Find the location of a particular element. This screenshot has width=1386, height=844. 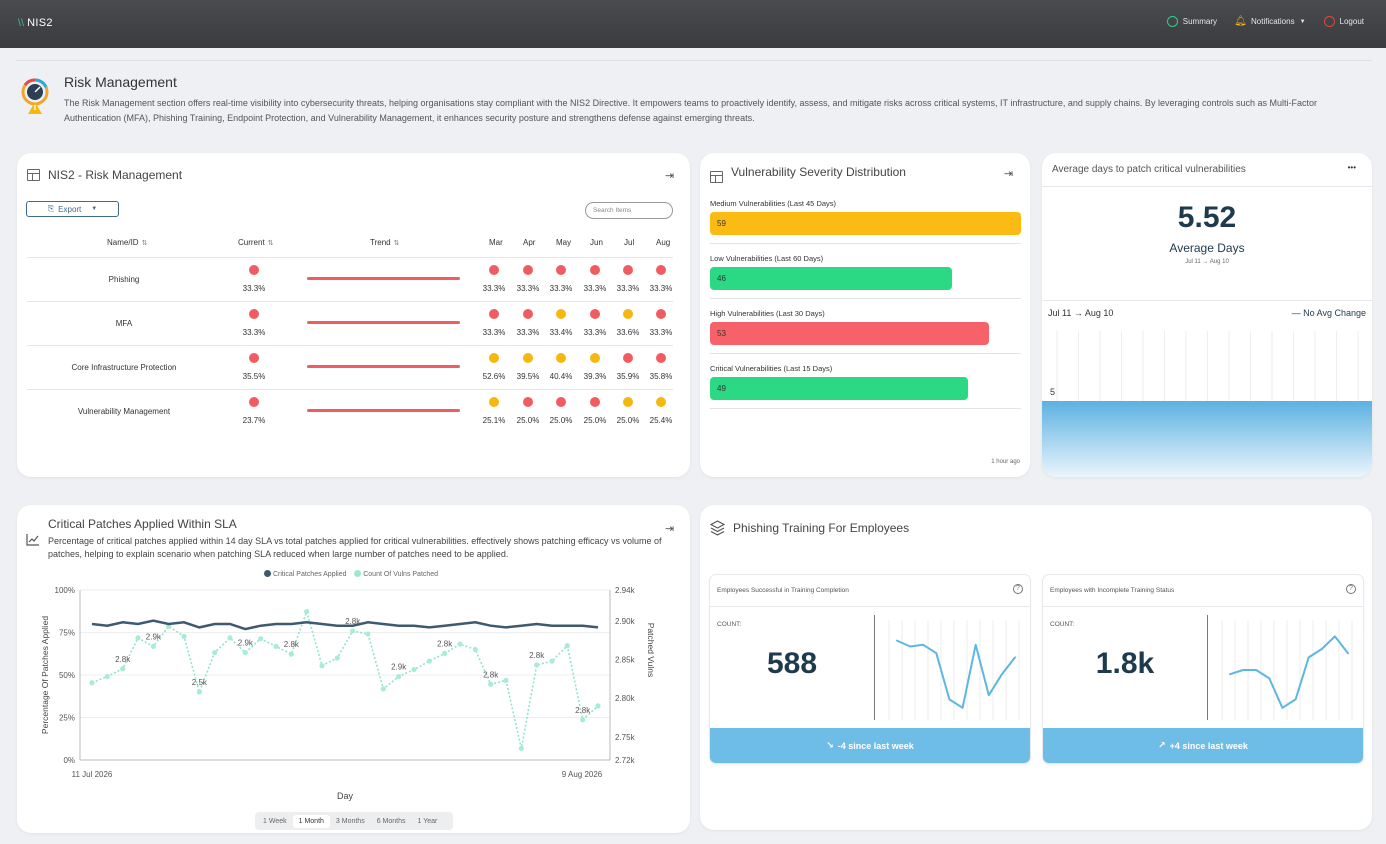

avg-value: 5.52 is located at coordinates (1207, 217).